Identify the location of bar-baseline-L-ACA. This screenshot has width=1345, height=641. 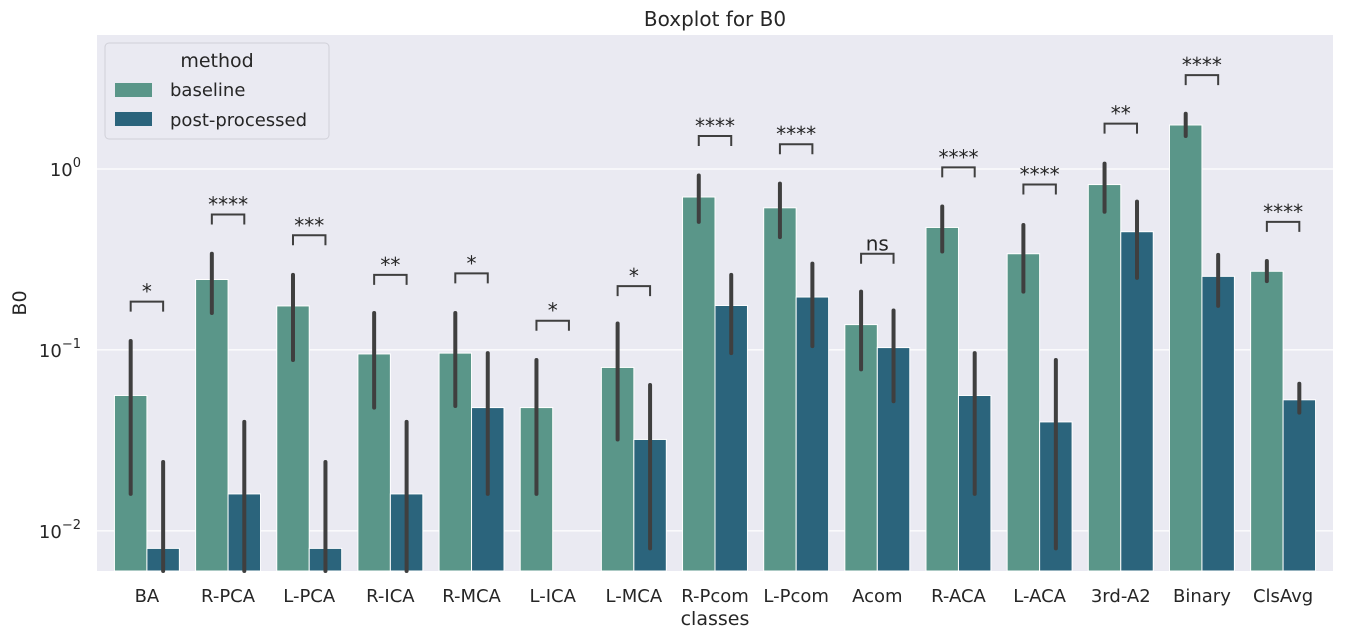
(1023, 412).